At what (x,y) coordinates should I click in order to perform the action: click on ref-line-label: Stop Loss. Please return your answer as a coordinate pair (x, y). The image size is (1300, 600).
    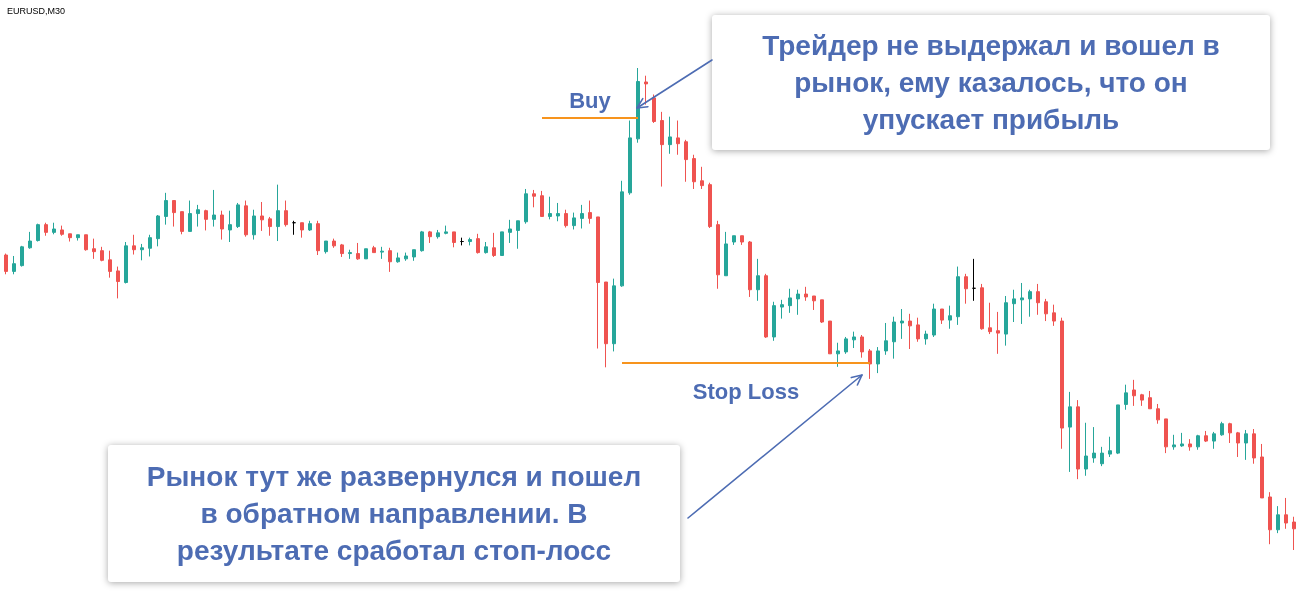
    Looking at the image, I should click on (746, 391).